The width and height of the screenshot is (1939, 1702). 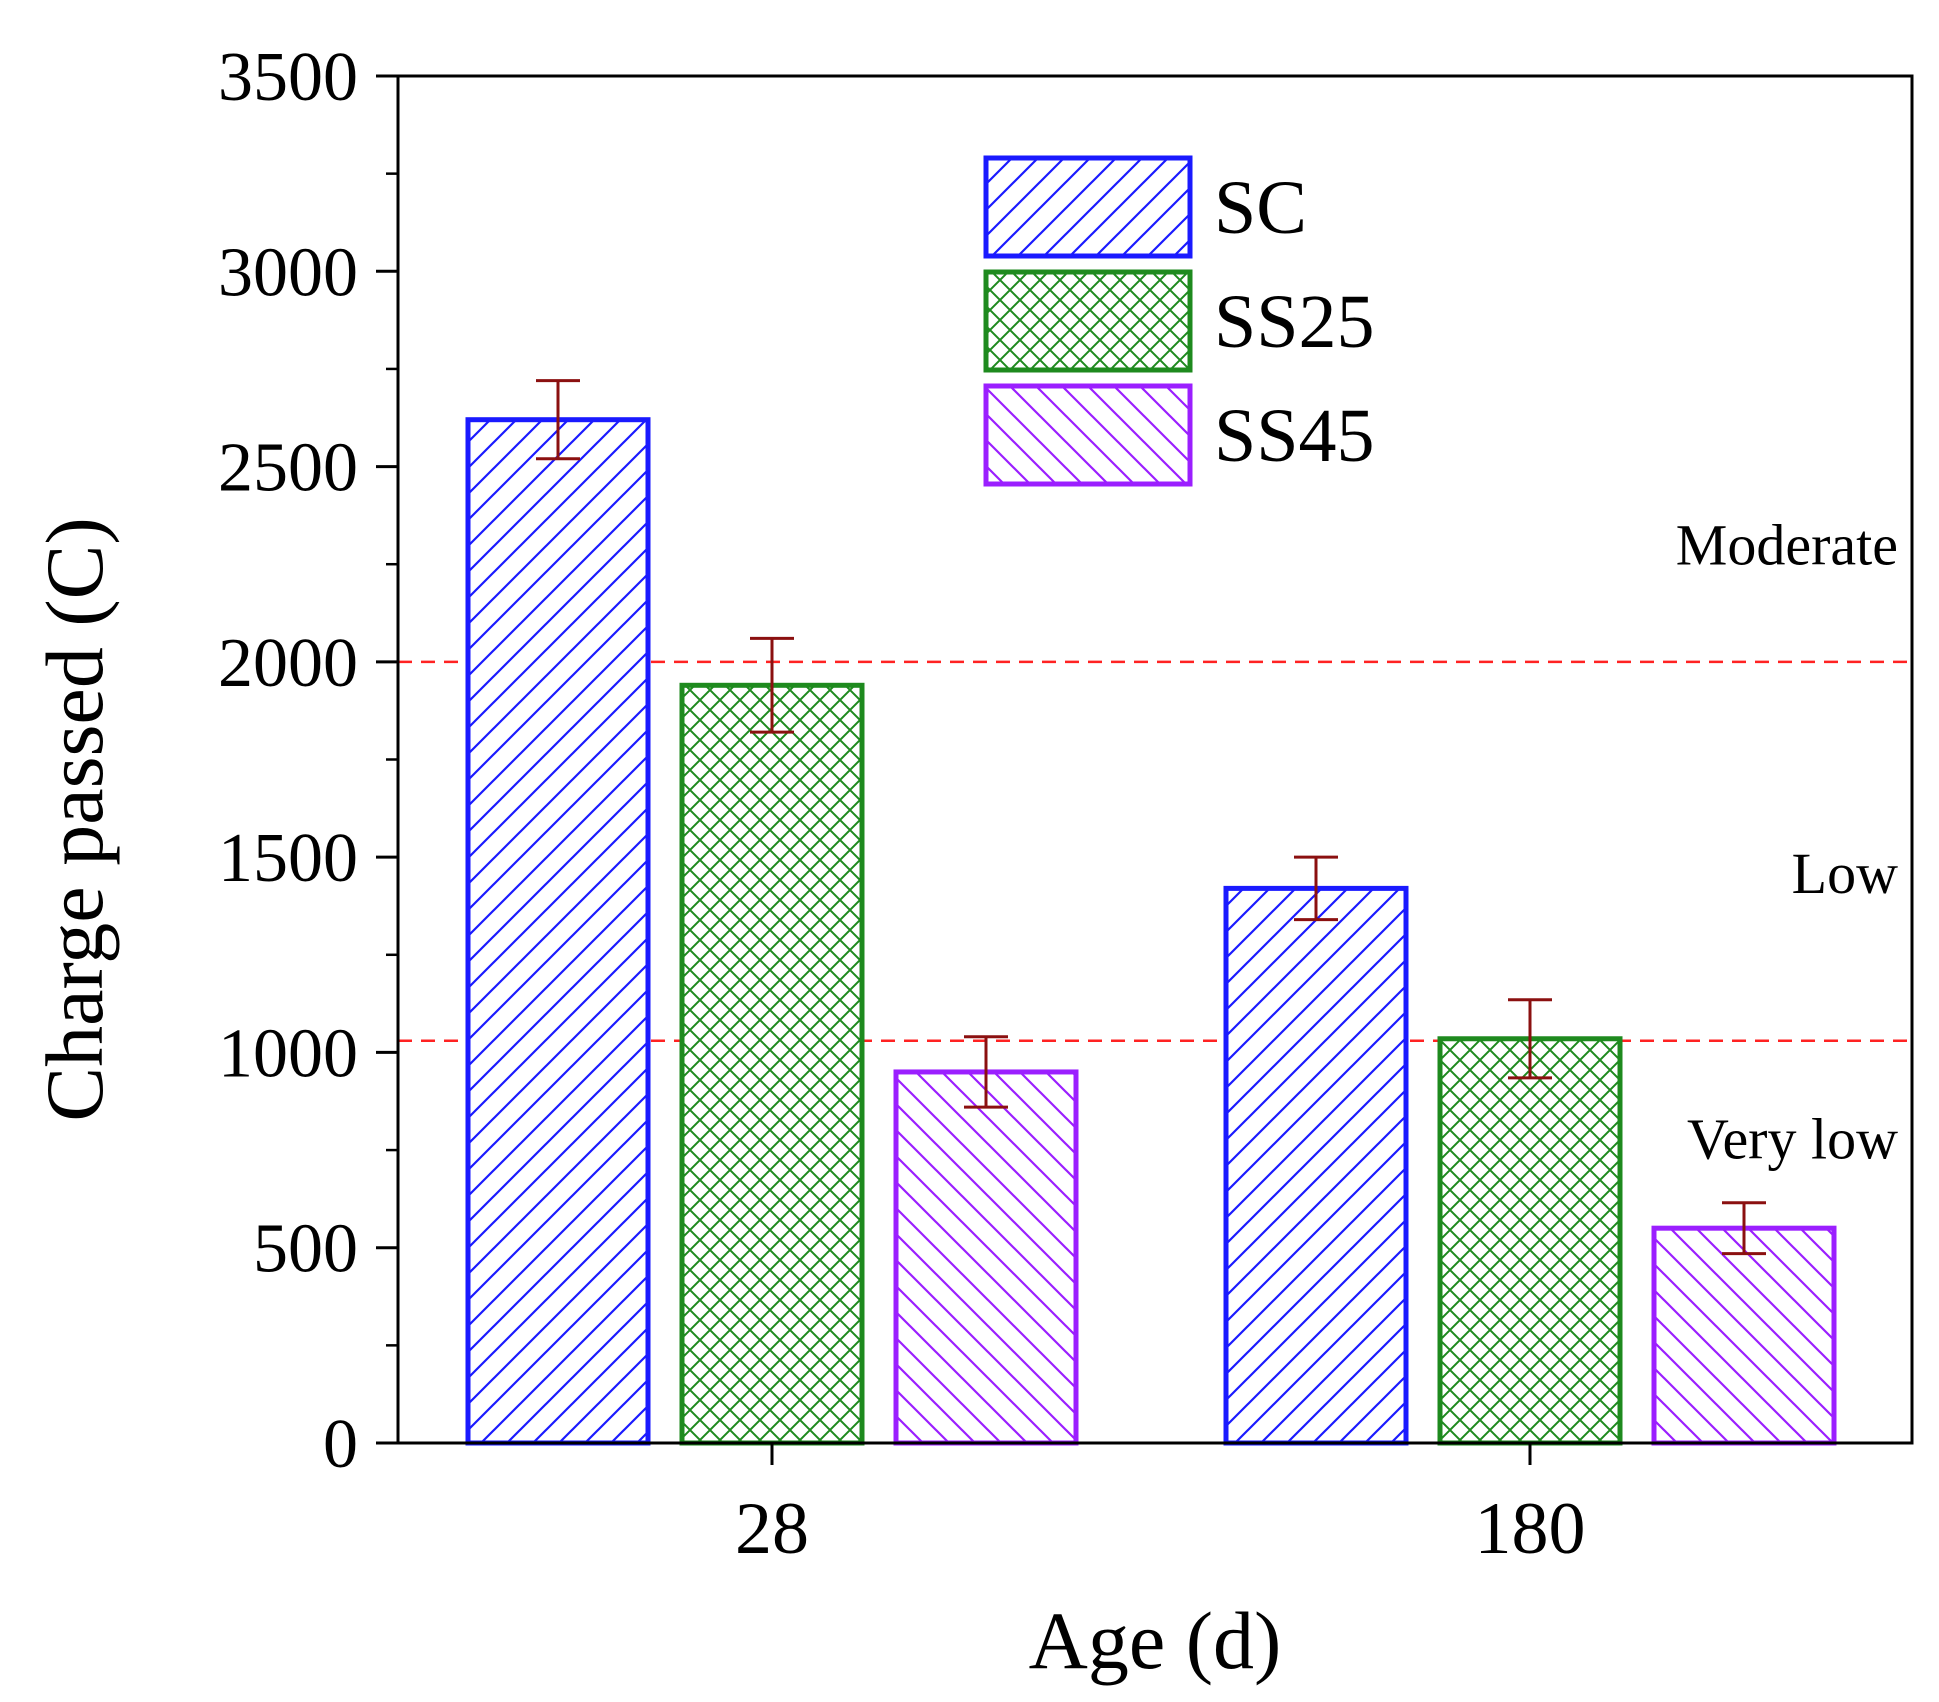 I want to click on legend-label: SC, so click(x=1260, y=208).